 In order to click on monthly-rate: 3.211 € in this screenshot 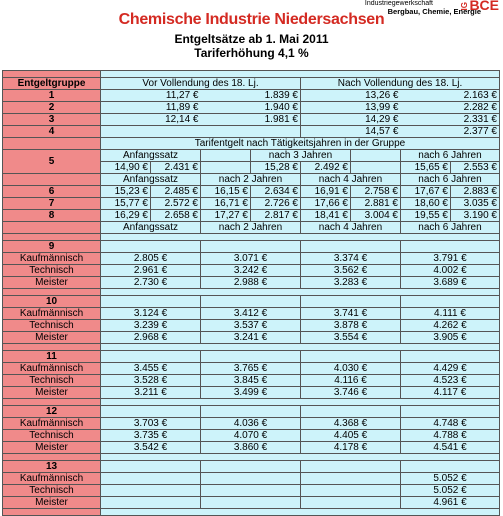, I will do `click(150, 392)`.